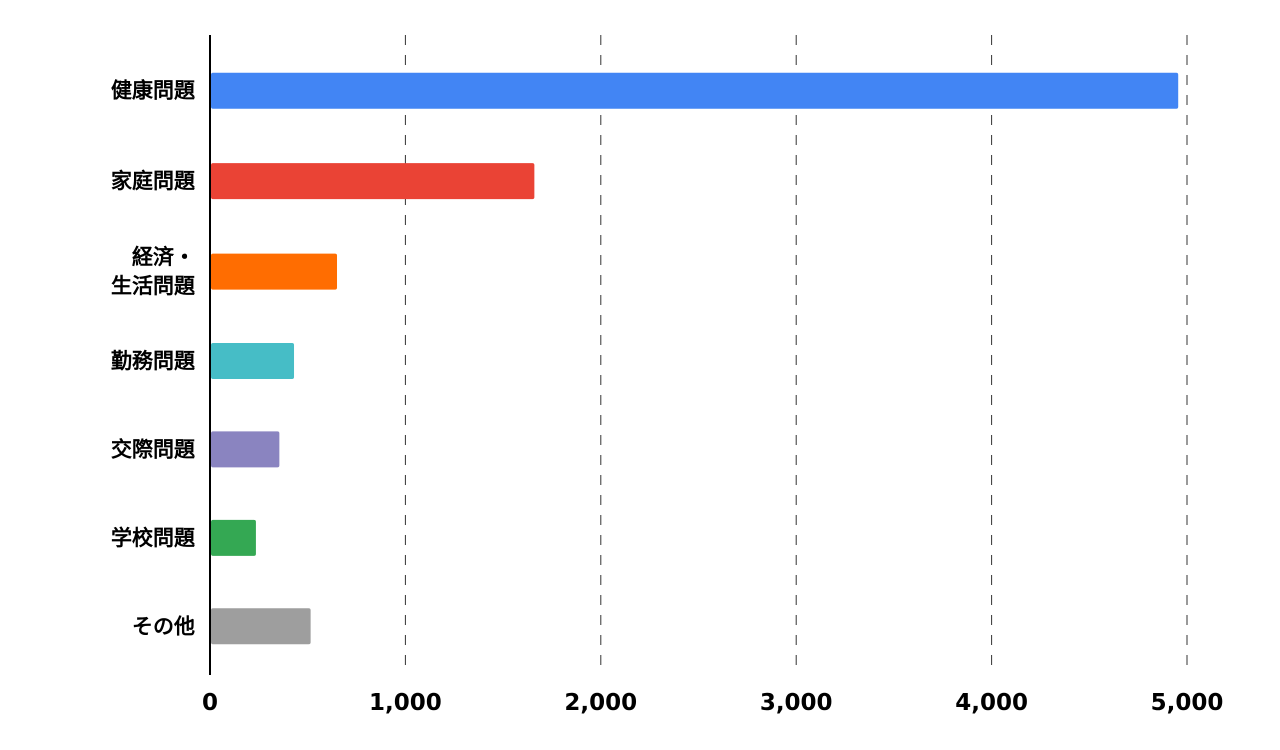 Image resolution: width=1280 pixels, height=750 pixels. I want to click on category-label-6: その他, so click(163, 626).